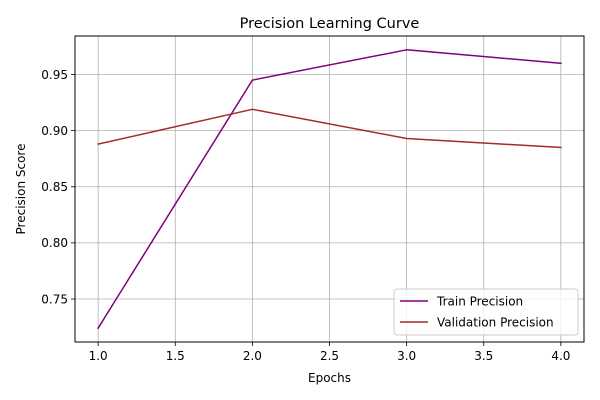 The width and height of the screenshot is (600, 400). I want to click on x-tick-label: 2.5, so click(329, 356).